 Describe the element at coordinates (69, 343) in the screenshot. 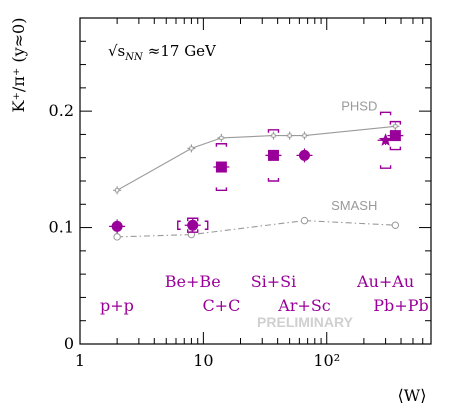

I see `y-tick-label: 0` at that location.